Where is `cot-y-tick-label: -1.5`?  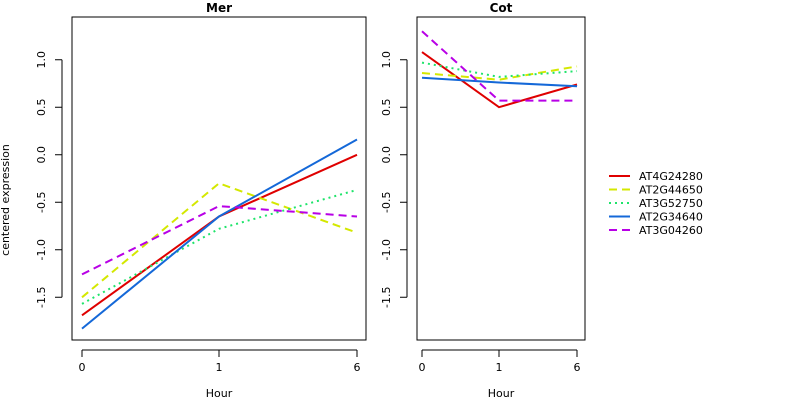
cot-y-tick-label: -1.5 is located at coordinates (386, 297).